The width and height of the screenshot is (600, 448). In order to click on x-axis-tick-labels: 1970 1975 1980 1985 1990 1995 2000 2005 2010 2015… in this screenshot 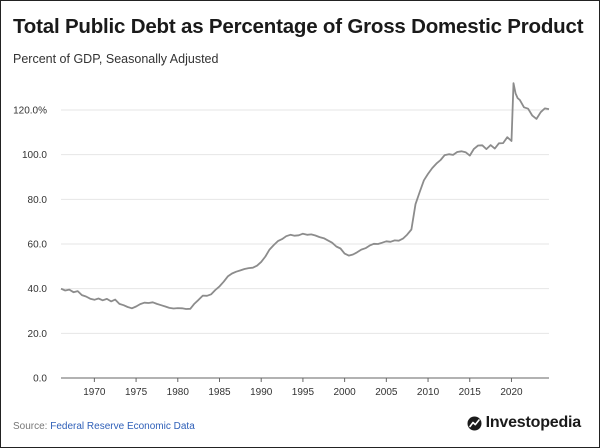, I will do `click(303, 388)`.